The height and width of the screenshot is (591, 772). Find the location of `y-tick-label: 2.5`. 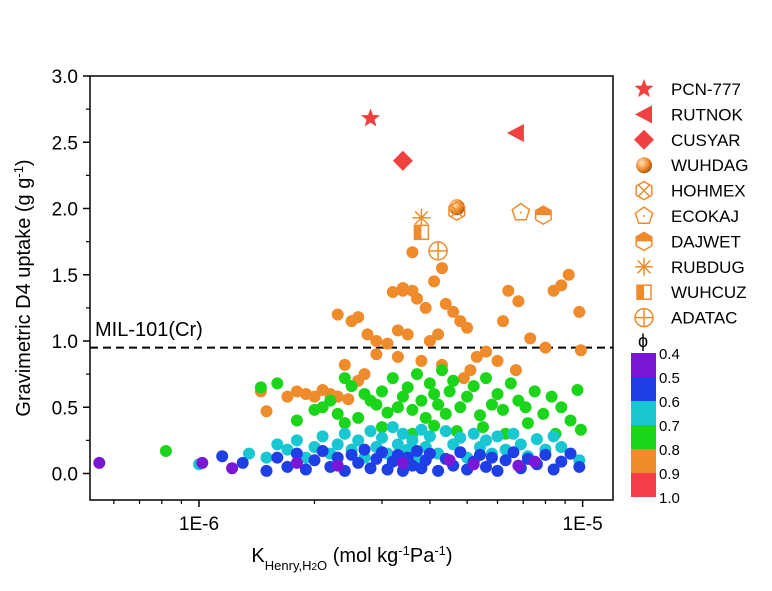

y-tick-label: 2.5 is located at coordinates (65, 143).